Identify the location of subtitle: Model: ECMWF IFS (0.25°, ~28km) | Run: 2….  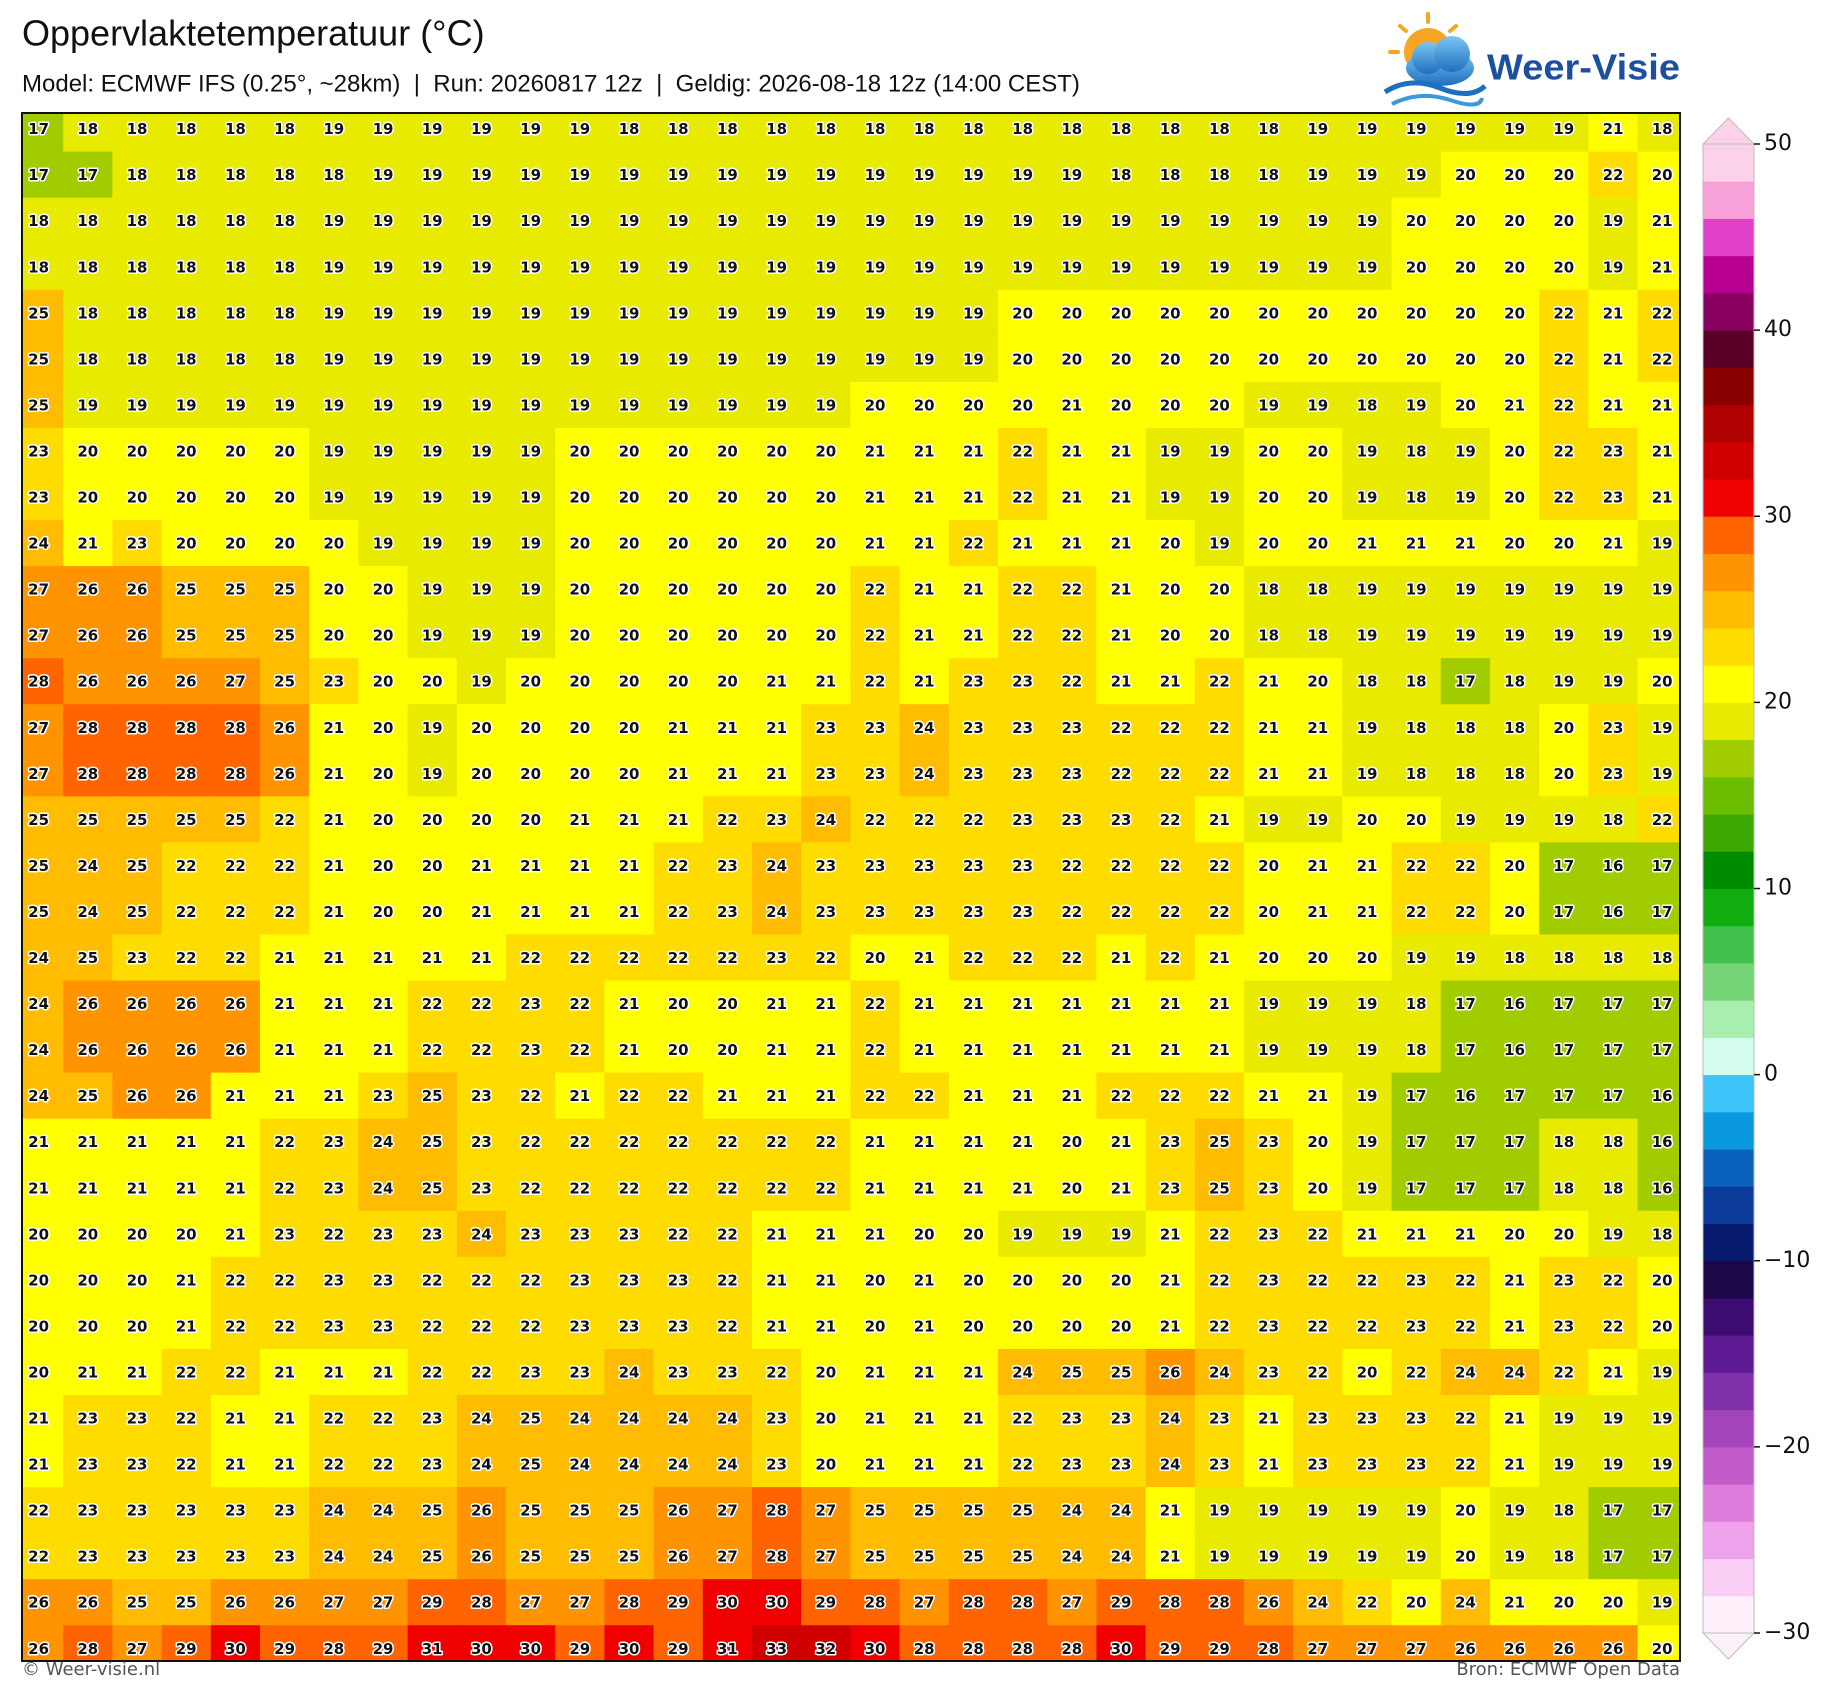
(551, 83).